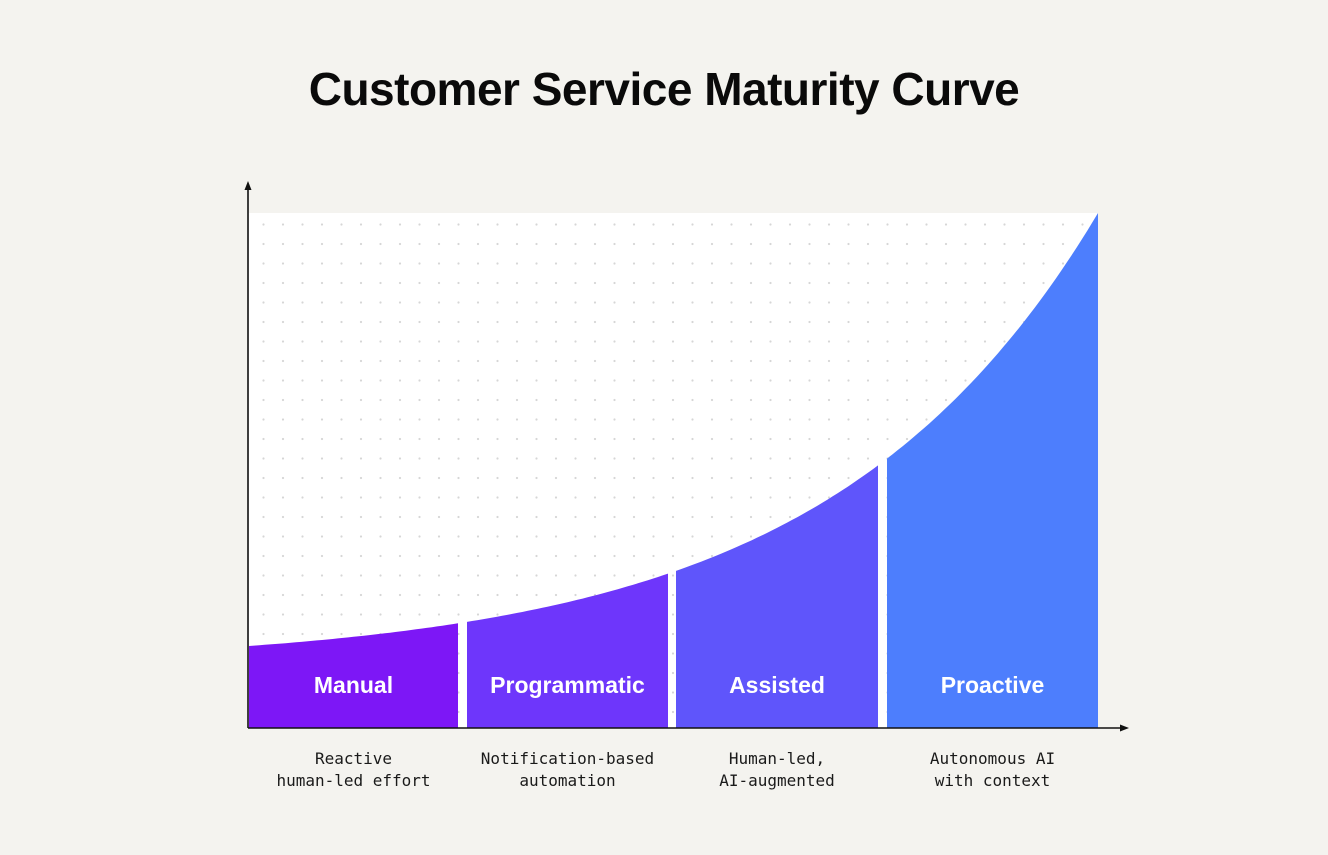  What do you see at coordinates (567, 758) in the screenshot?
I see `stage-description-line: Notification-based` at bounding box center [567, 758].